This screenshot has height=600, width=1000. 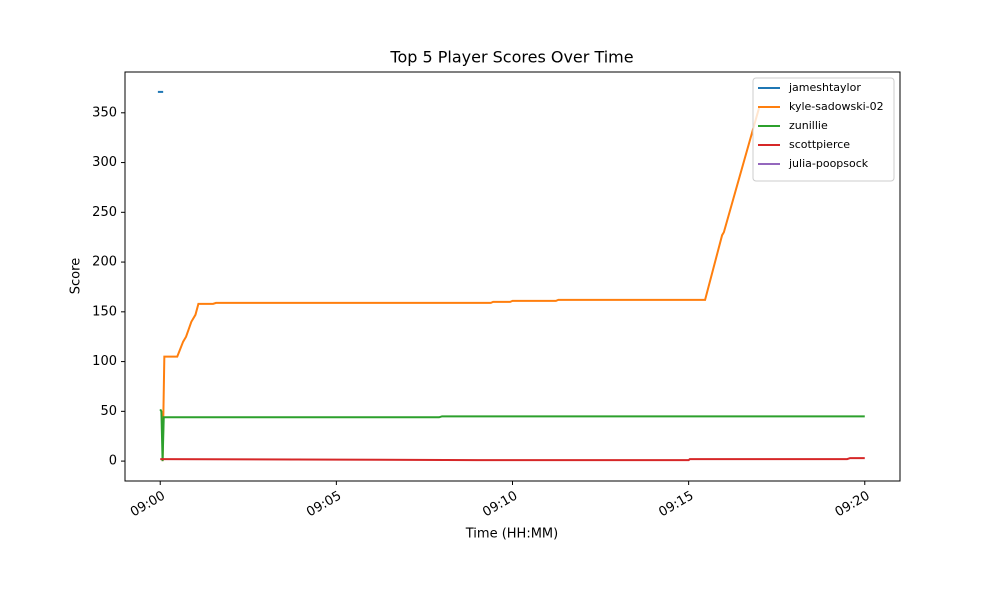 What do you see at coordinates (824, 87) in the screenshot?
I see `legend-label: jameshtaylor` at bounding box center [824, 87].